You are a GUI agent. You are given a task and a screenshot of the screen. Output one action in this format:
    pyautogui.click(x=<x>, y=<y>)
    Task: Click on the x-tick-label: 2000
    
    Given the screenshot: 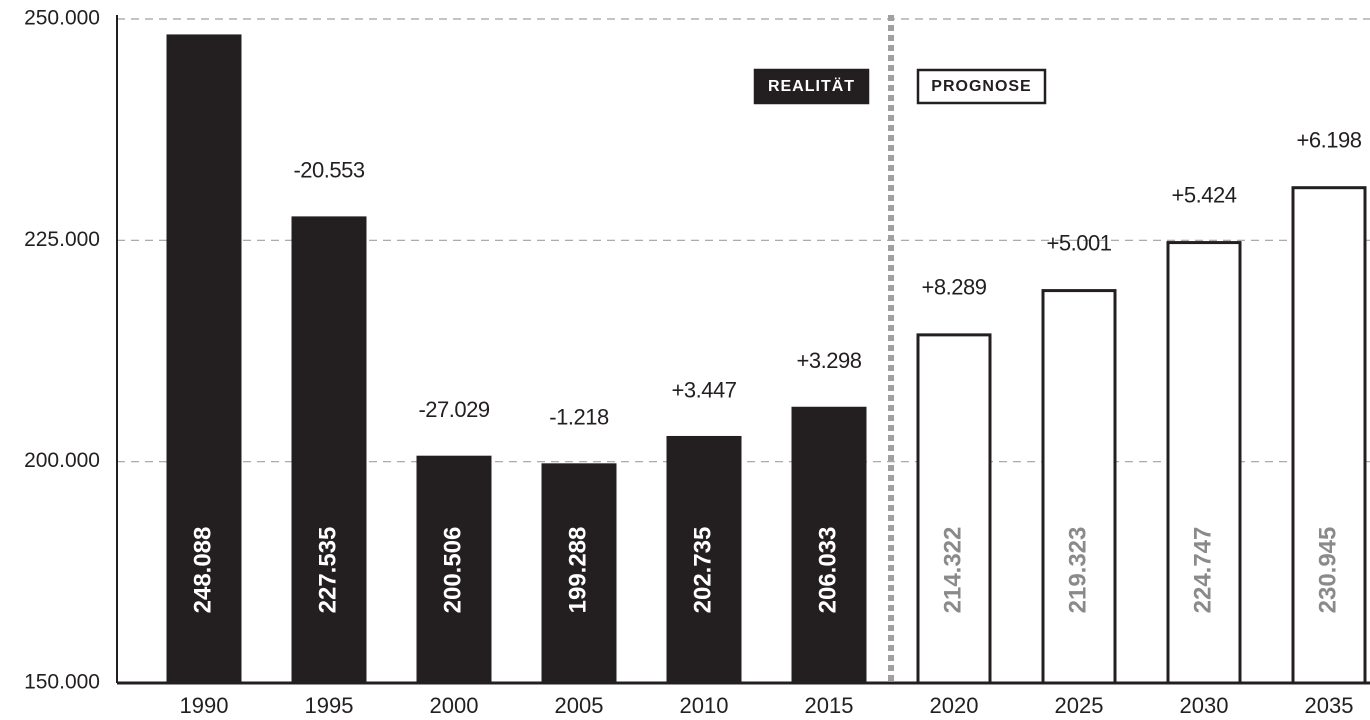 What is the action you would take?
    pyautogui.click(x=454, y=705)
    